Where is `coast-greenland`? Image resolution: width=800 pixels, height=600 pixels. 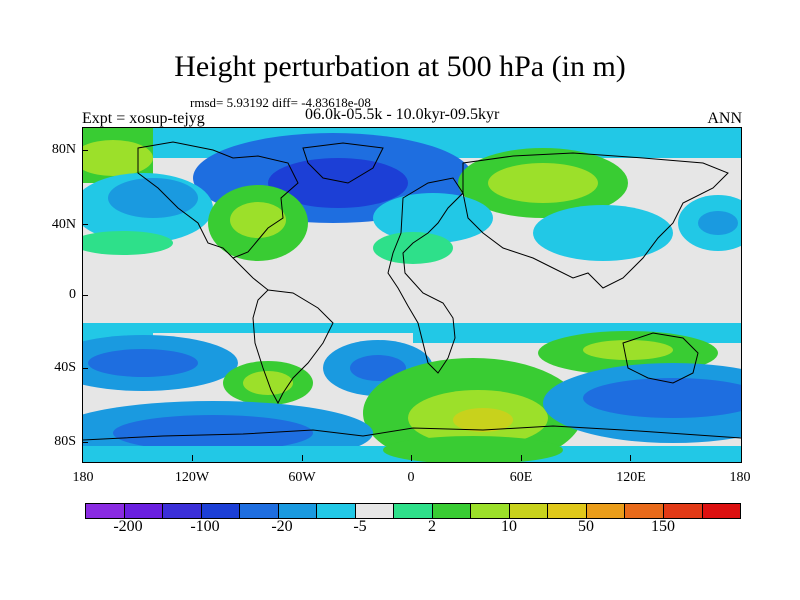
coast-greenland is located at coordinates (343, 163).